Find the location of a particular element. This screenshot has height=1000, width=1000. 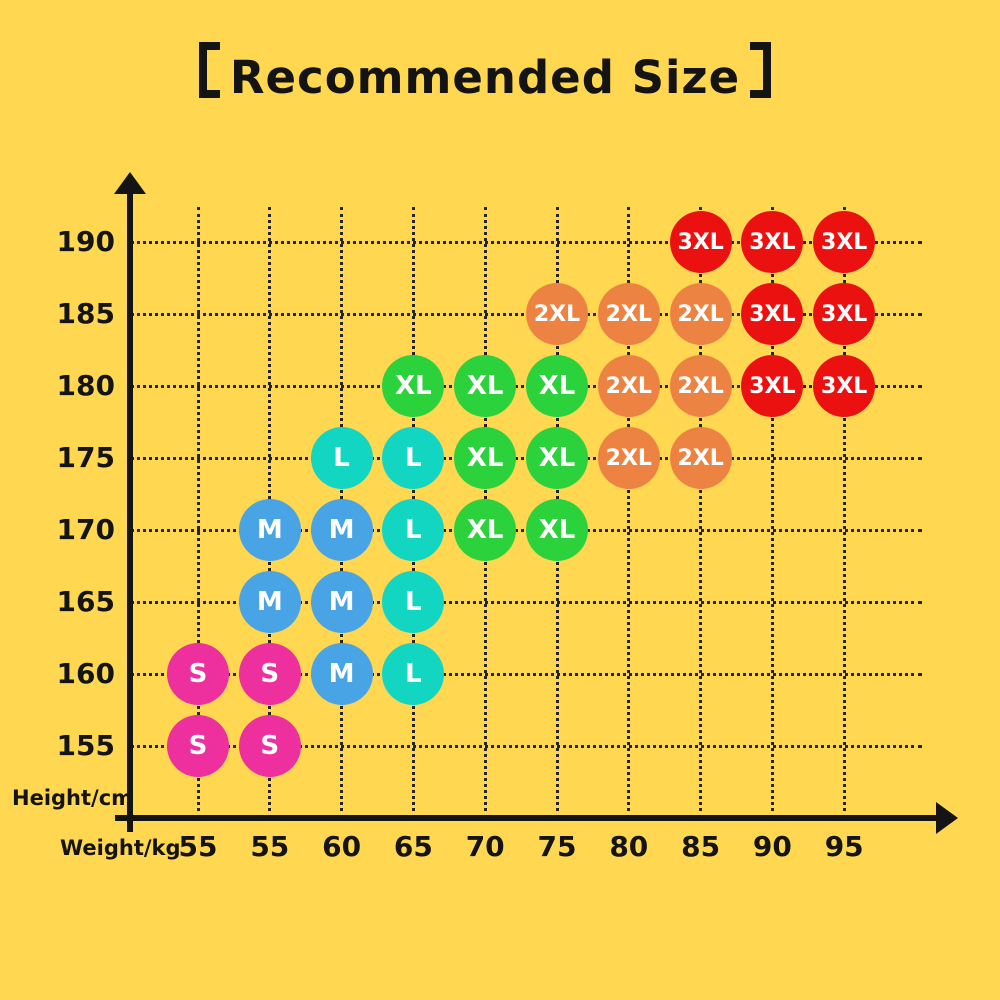

x-tick-label: 70 is located at coordinates (485, 846).